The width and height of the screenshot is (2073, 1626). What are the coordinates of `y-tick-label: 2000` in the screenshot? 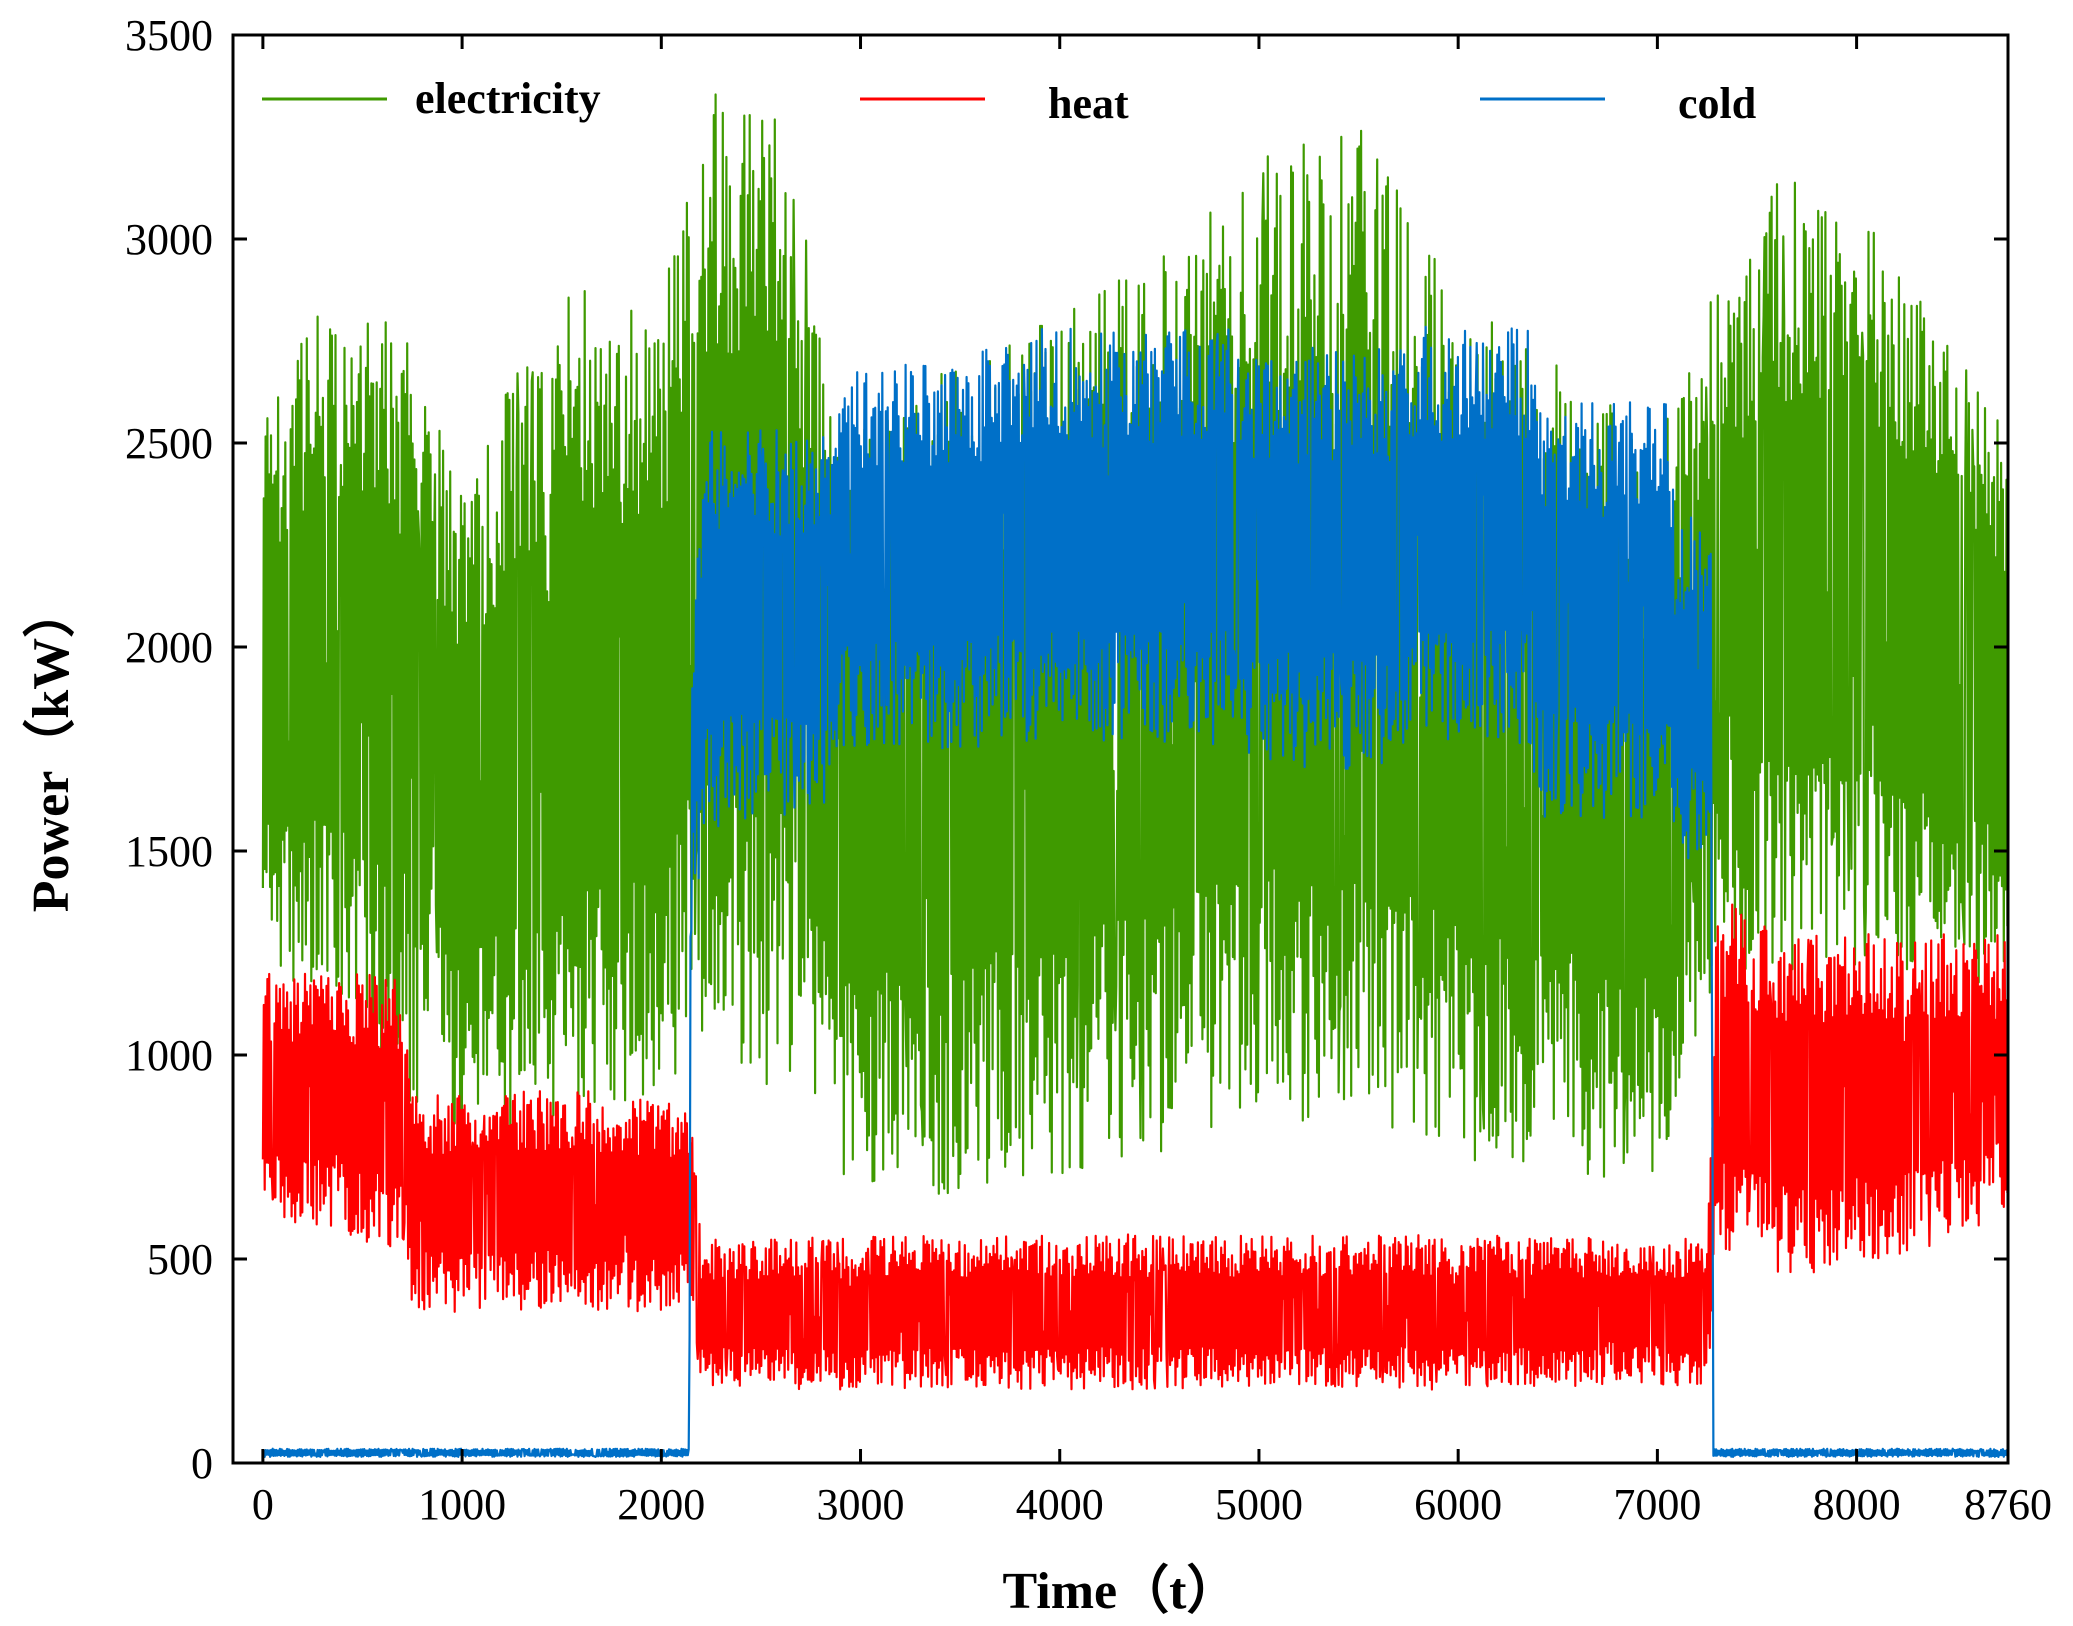 It's located at (169, 647).